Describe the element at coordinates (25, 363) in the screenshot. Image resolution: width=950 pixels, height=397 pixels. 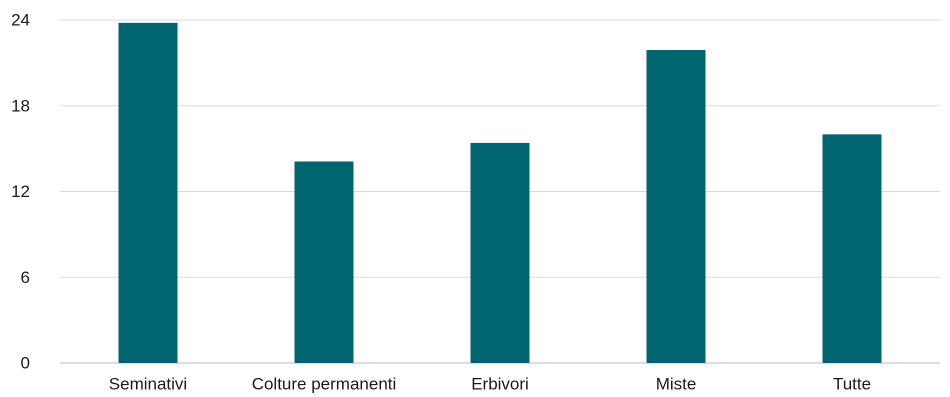
I see `y-tick-label: 0` at that location.